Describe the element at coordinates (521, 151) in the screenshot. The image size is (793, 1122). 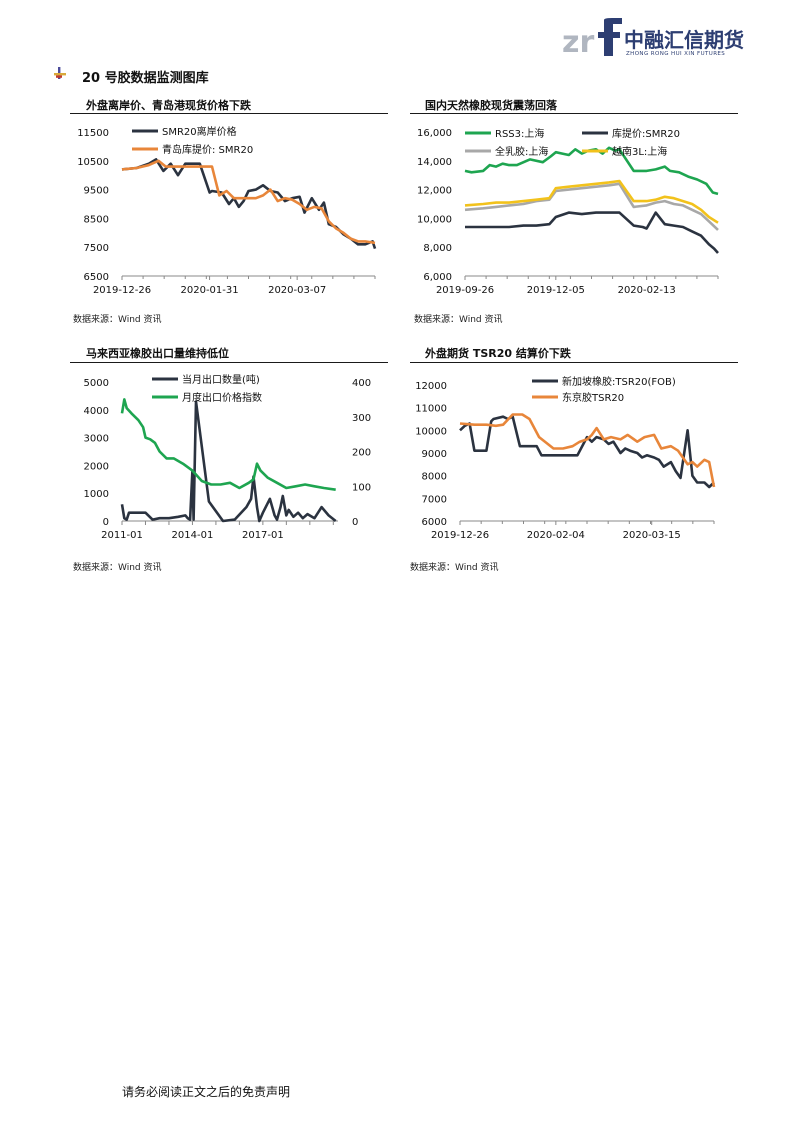
I see `chart-2-legend-label-3: 全乳胶:上海` at that location.